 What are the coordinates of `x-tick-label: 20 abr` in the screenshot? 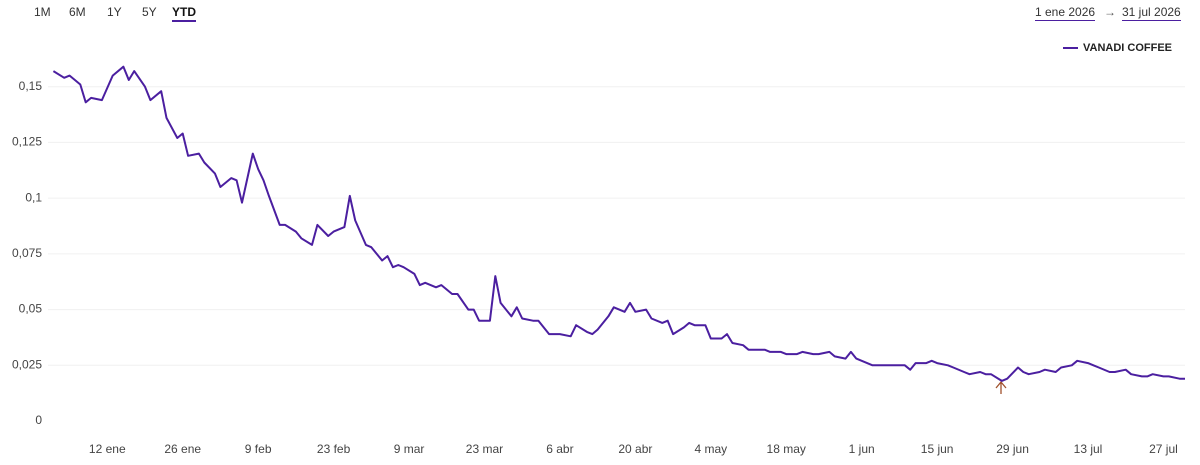 It's located at (635, 449).